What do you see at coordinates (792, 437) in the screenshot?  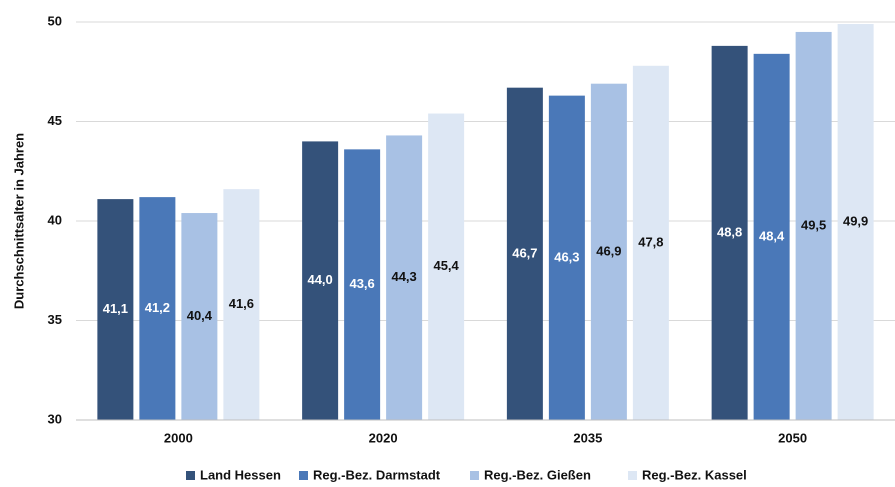 I see `x-tick-label: 2050` at bounding box center [792, 437].